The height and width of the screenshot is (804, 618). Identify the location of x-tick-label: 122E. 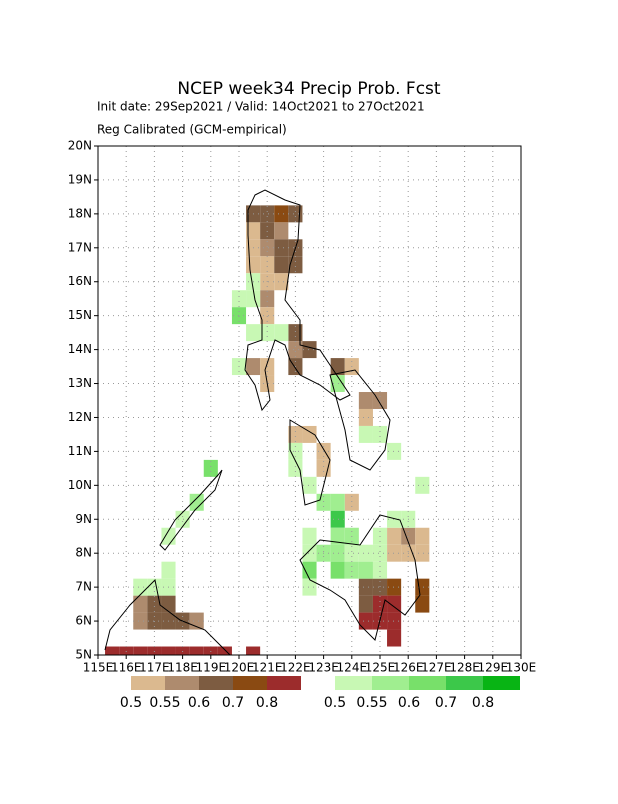
(295, 668).